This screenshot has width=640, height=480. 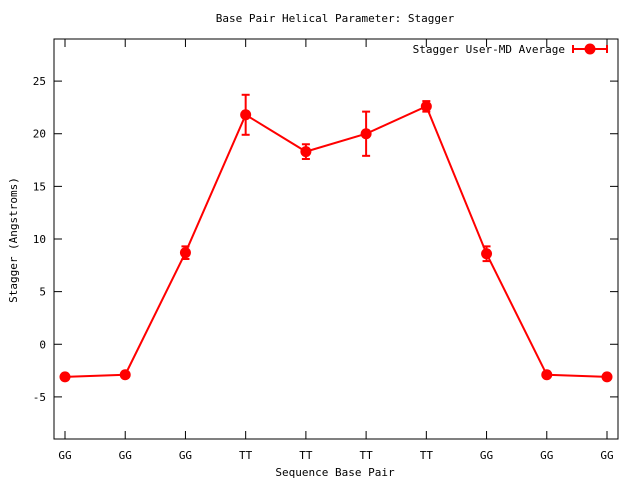 I want to click on y-tick-label: 15, so click(x=39, y=186).